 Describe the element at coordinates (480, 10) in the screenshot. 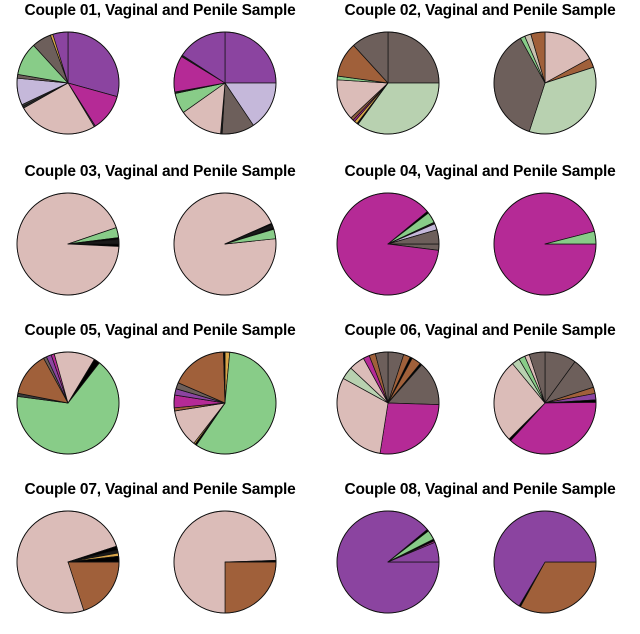

I see `panel-title: Couple 02, Vaginal and Penile Sample` at that location.